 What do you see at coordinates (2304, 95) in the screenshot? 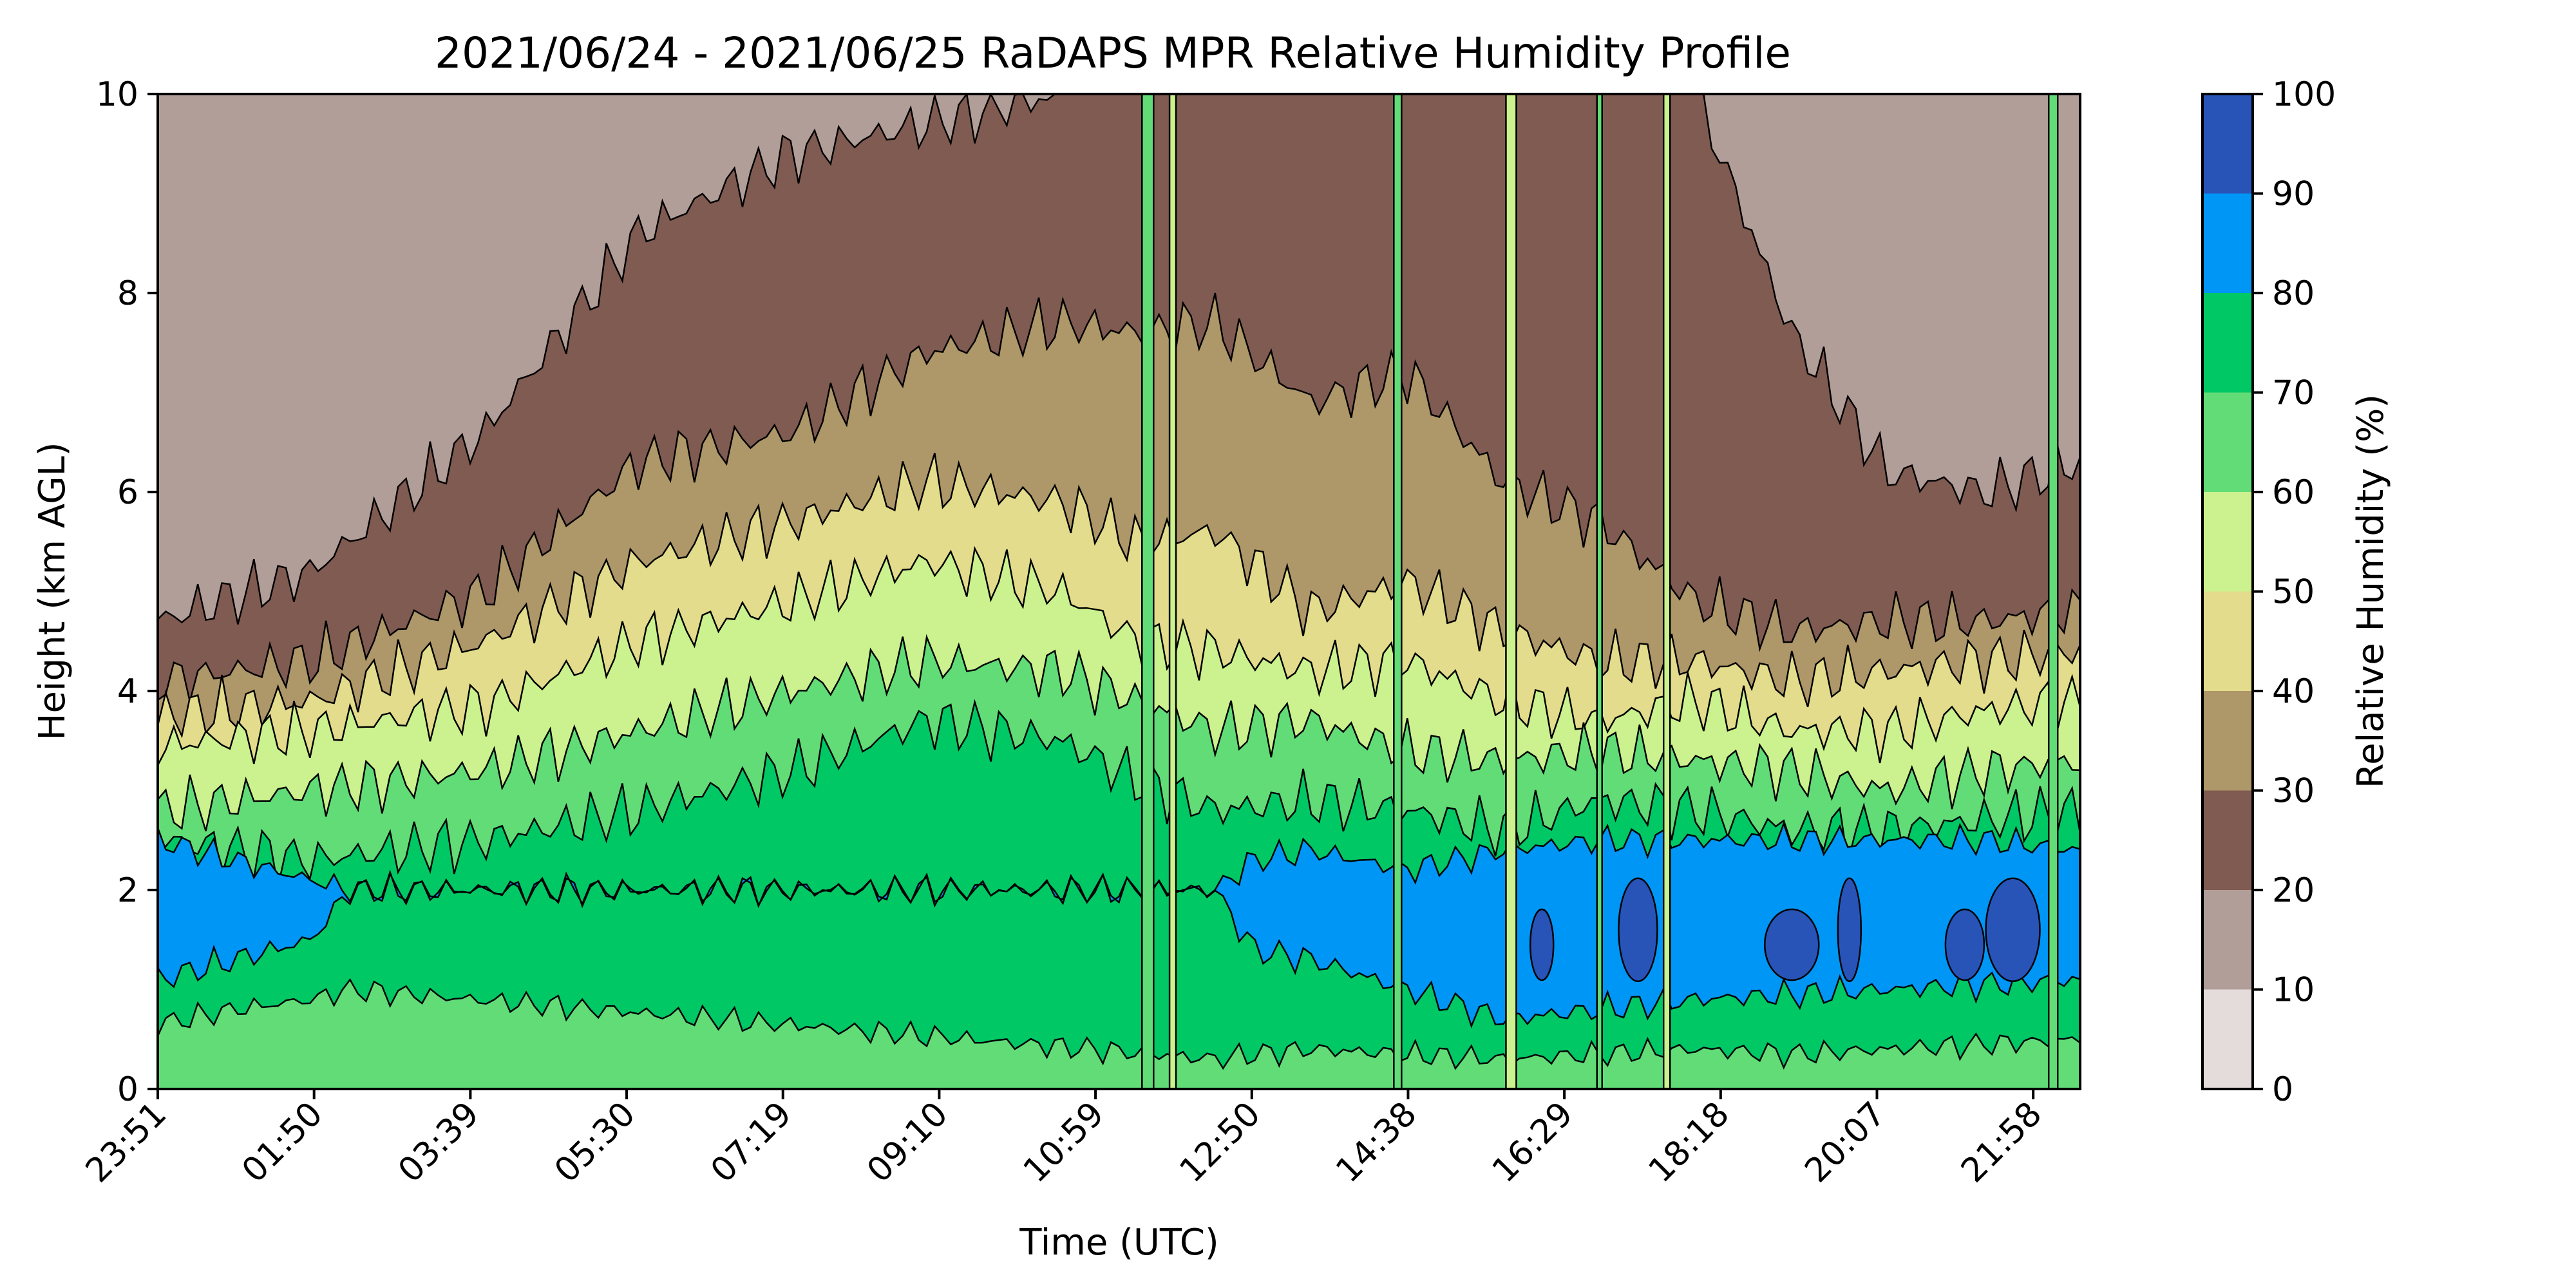
I see `colorbar-tick-label: 100` at bounding box center [2304, 95].